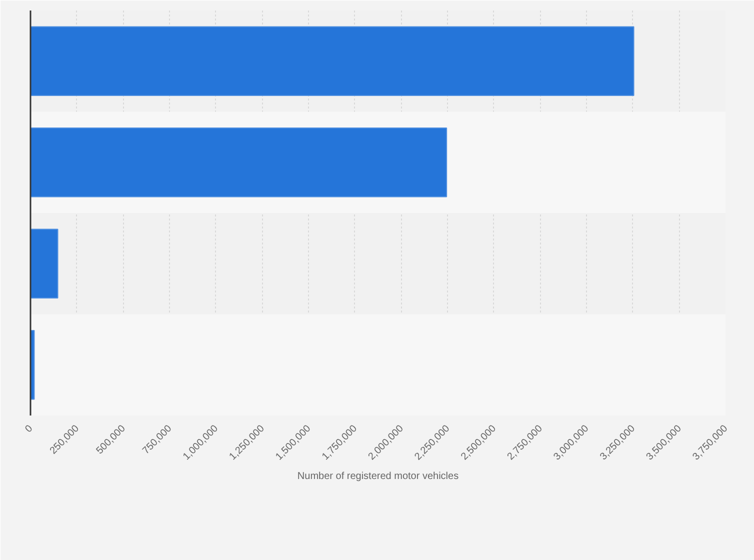 The height and width of the screenshot is (560, 754). I want to click on x-tick-label: 0, so click(29, 429).